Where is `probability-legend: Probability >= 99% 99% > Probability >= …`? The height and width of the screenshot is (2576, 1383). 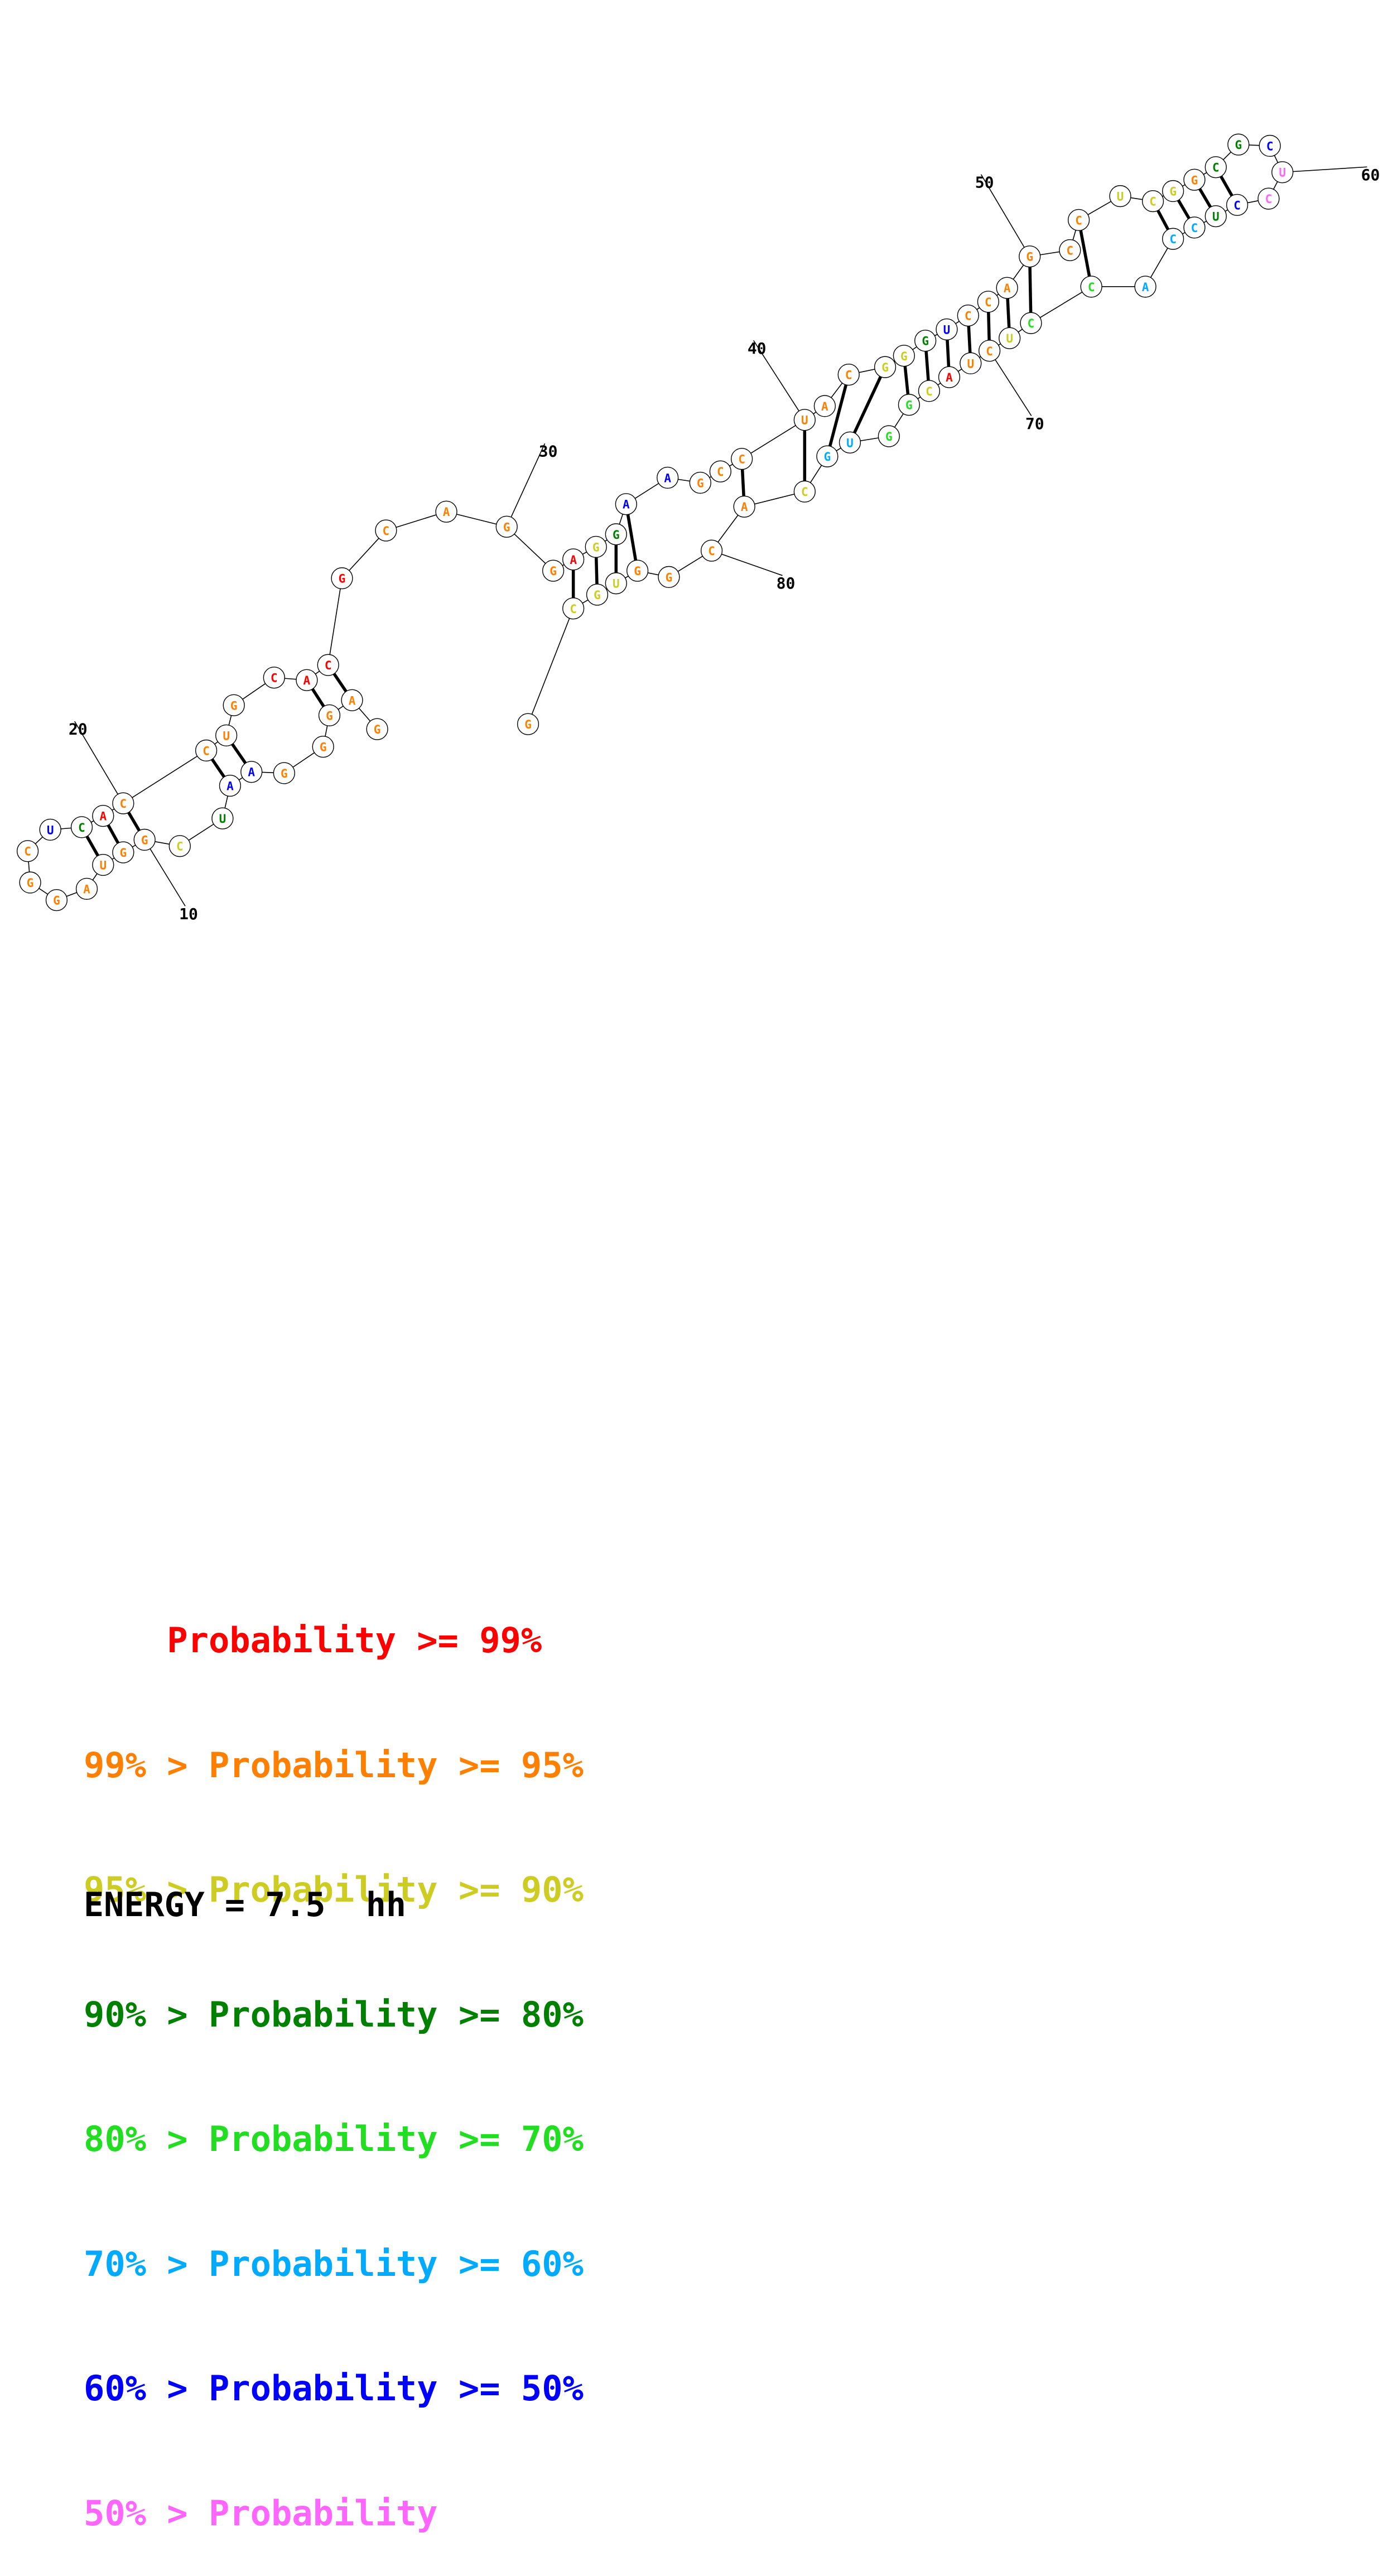 probability-legend: Probability >= 99% 99% > Probability >= … is located at coordinates (334, 2056).